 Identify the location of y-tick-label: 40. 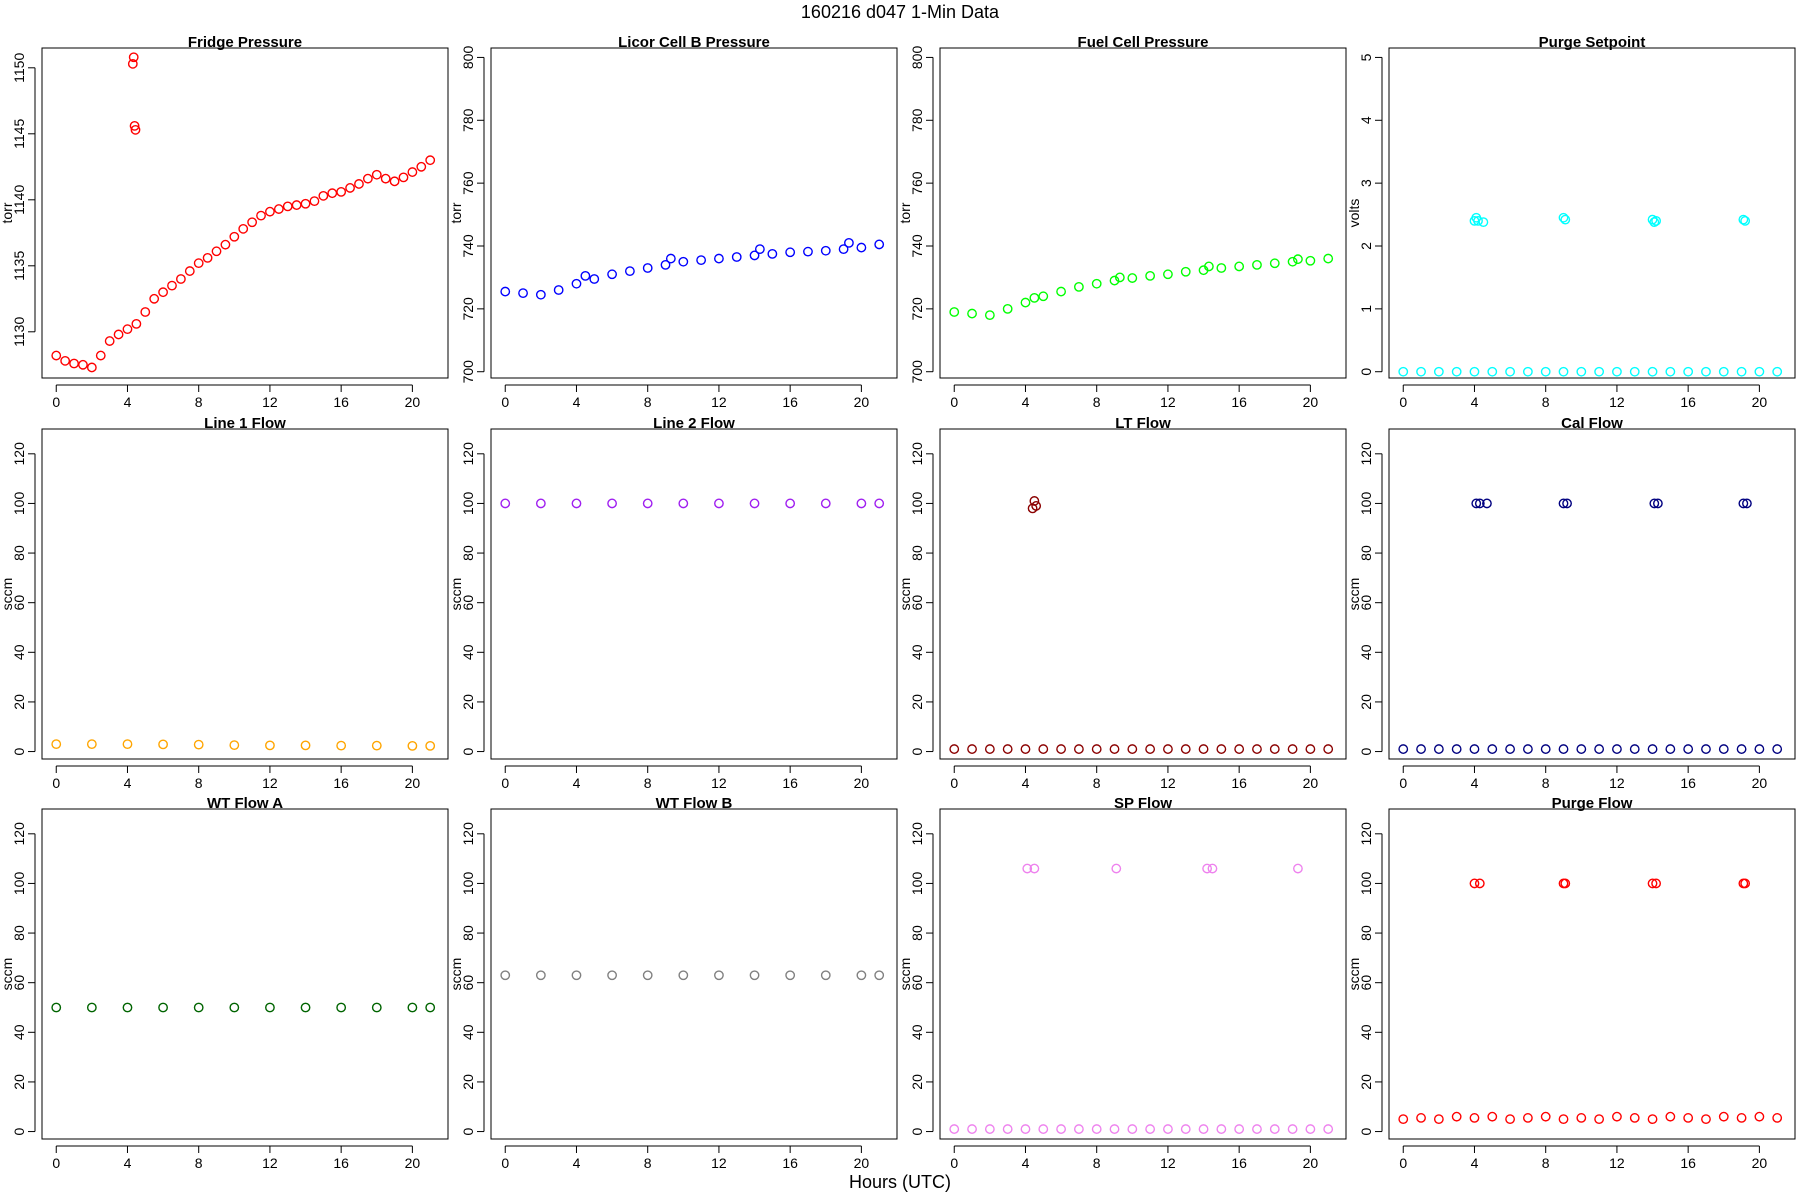
(1366, 652).